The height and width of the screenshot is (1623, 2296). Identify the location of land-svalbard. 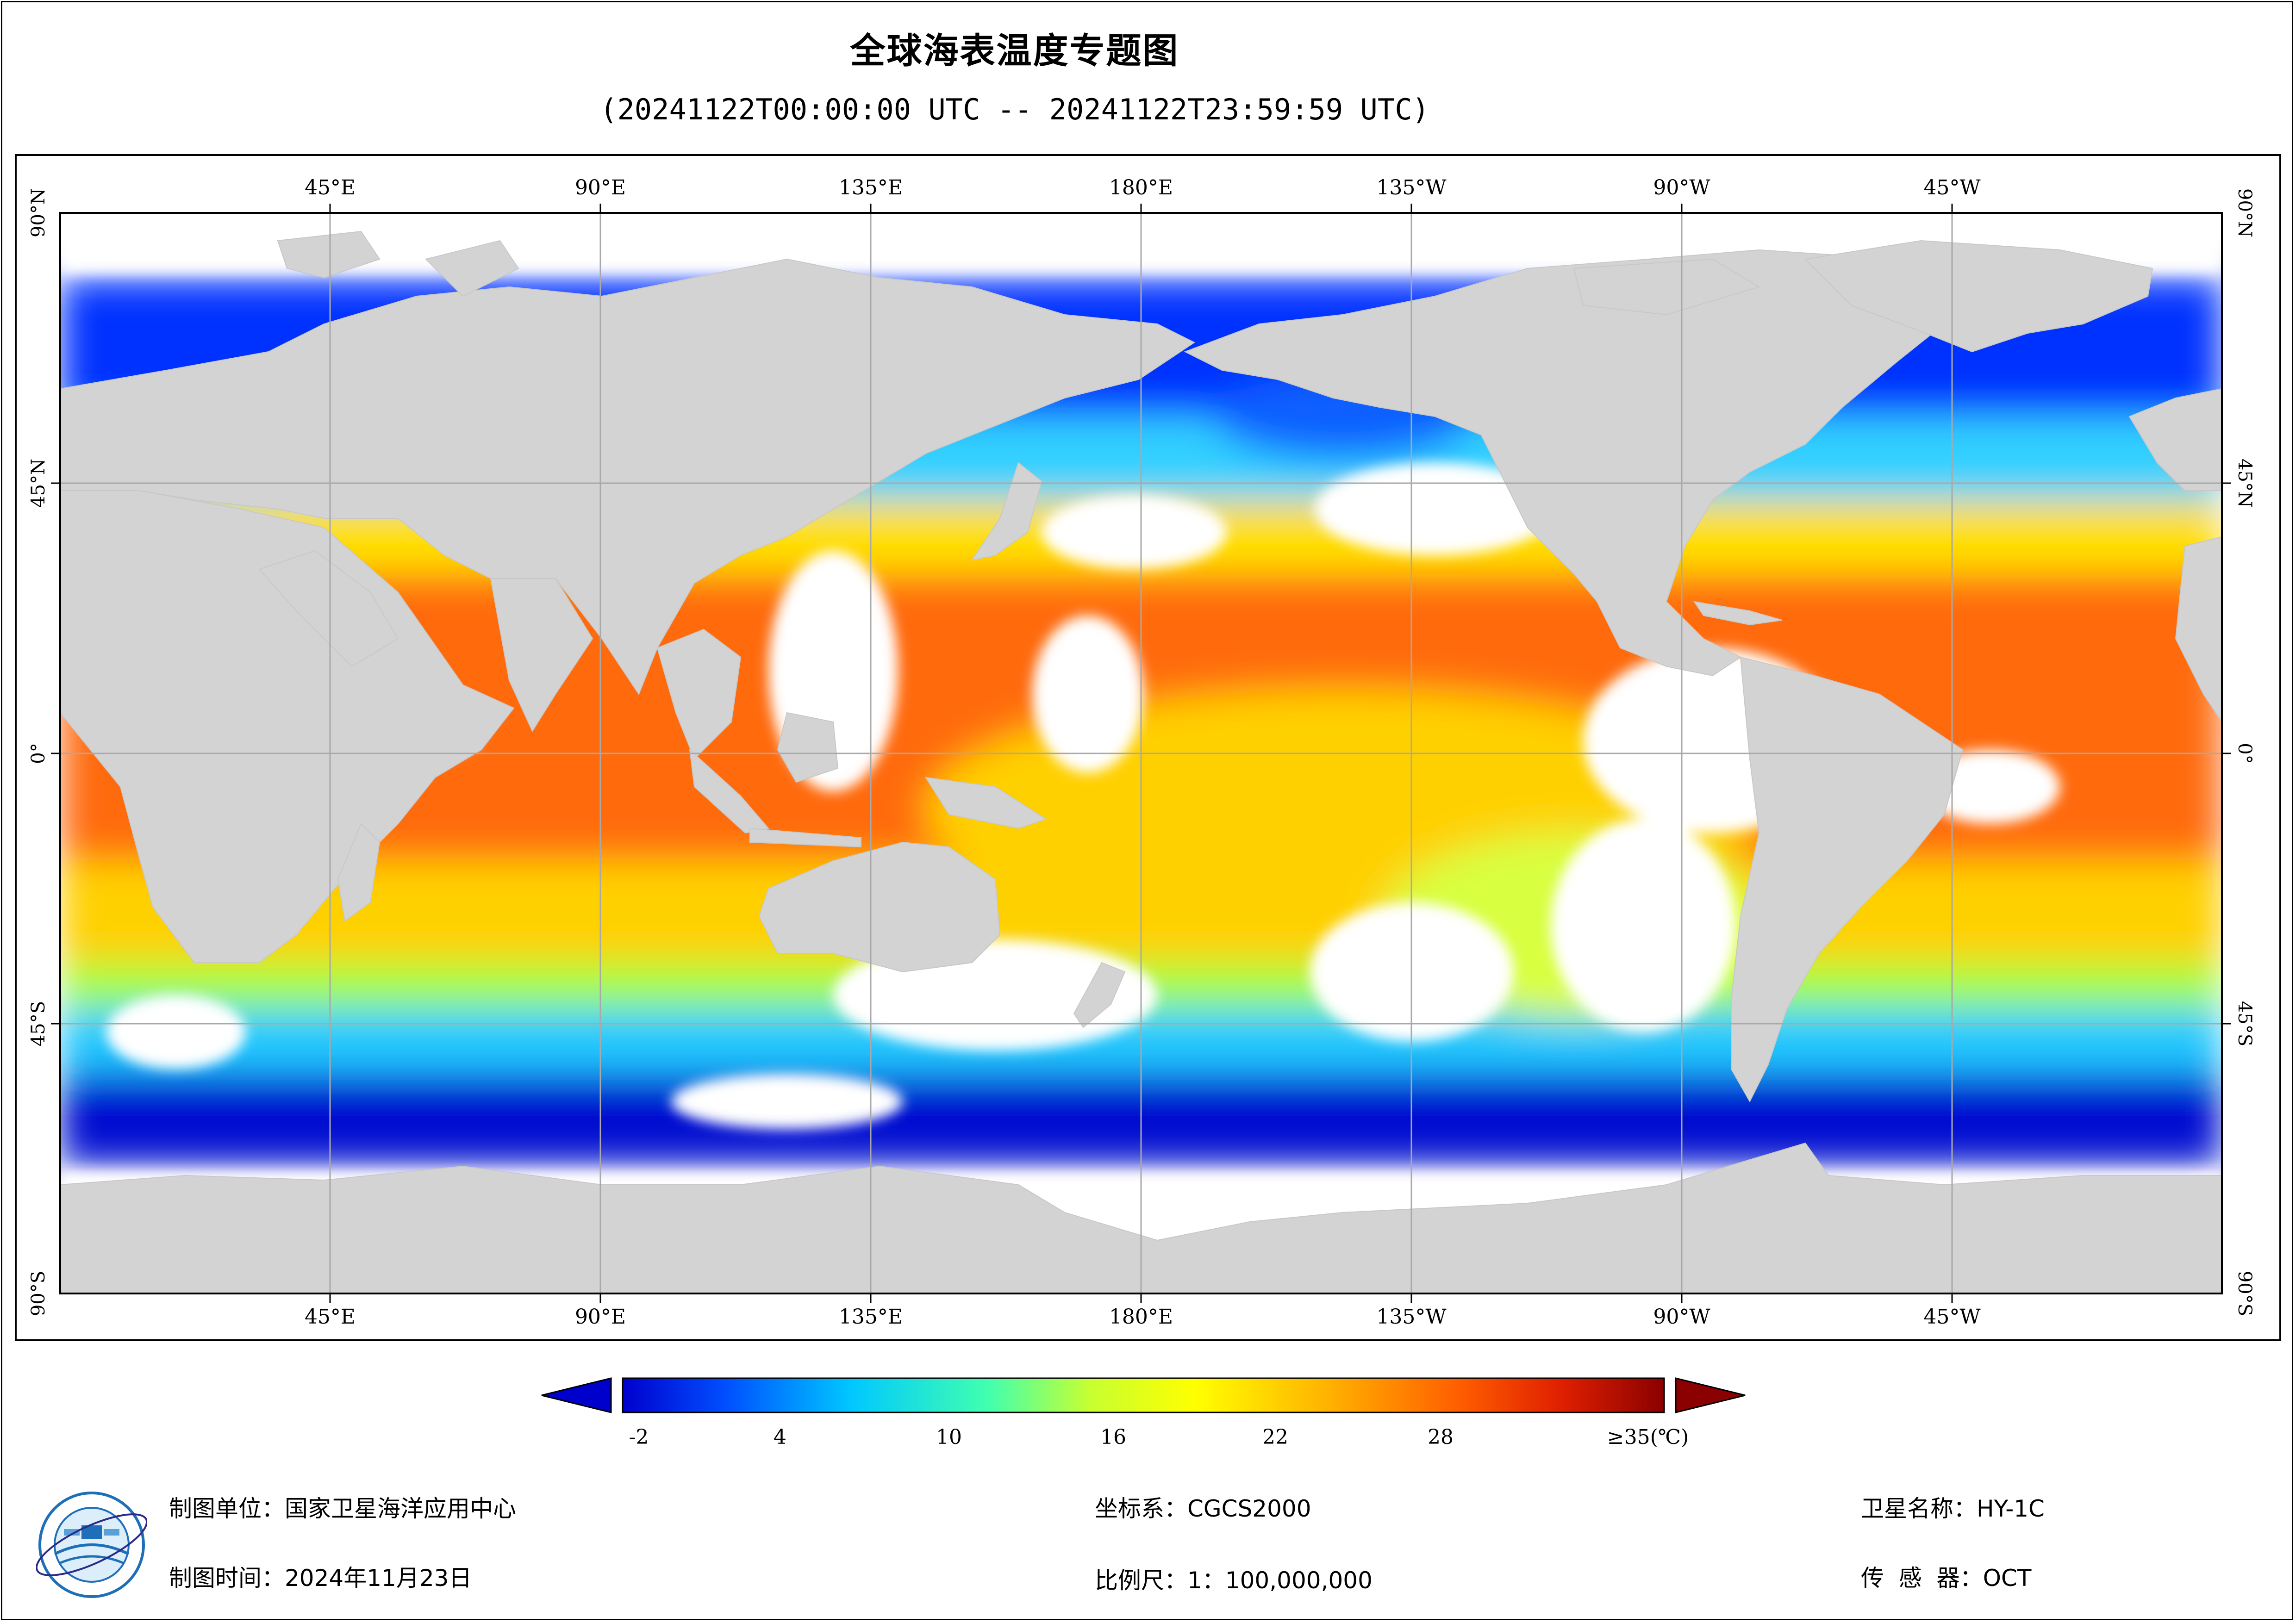
(329, 254).